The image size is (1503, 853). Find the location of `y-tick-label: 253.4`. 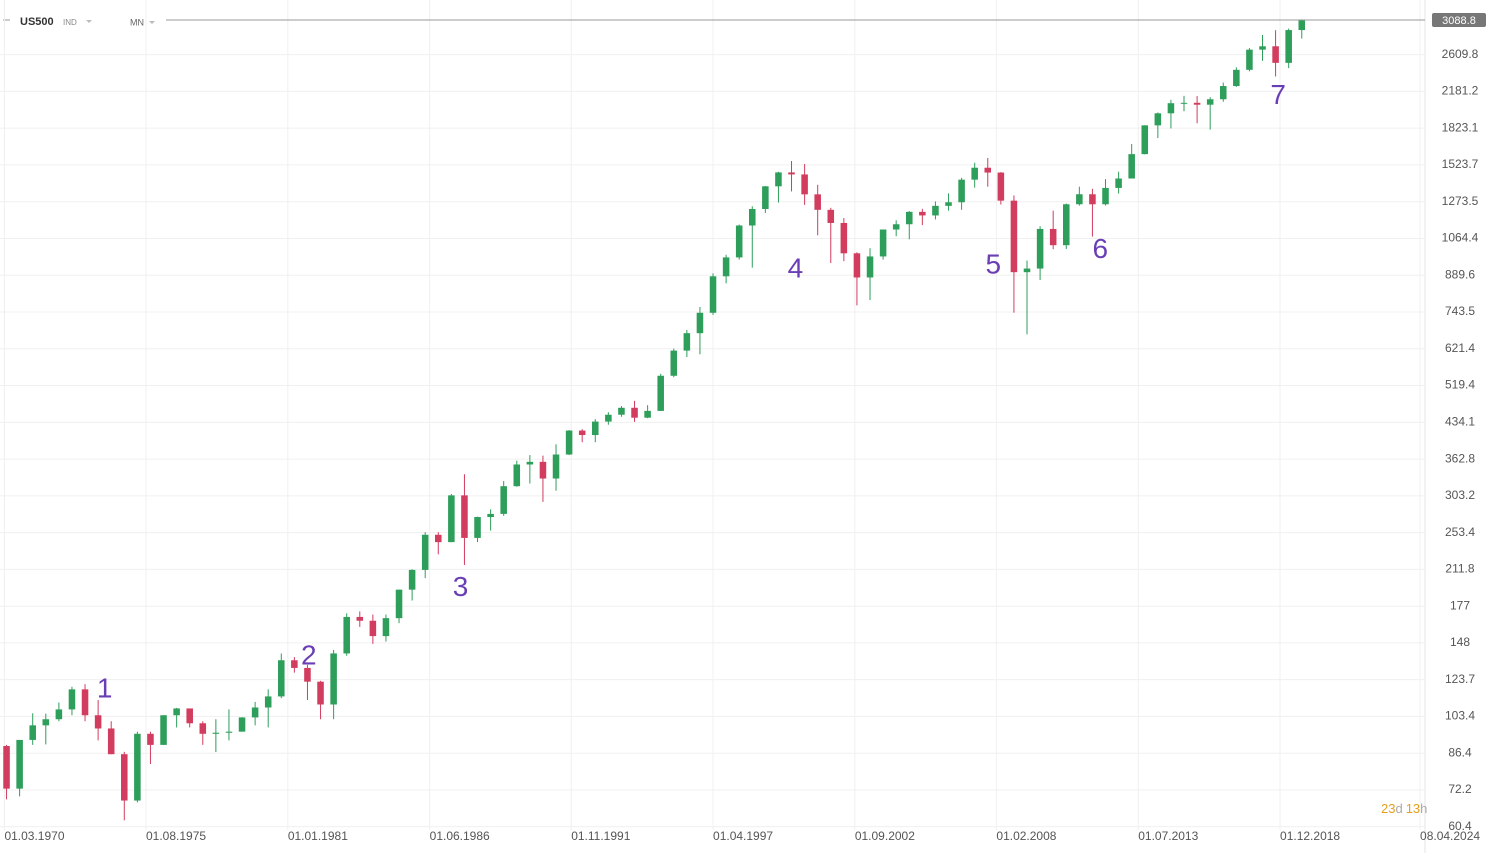

y-tick-label: 253.4 is located at coordinates (1460, 532).